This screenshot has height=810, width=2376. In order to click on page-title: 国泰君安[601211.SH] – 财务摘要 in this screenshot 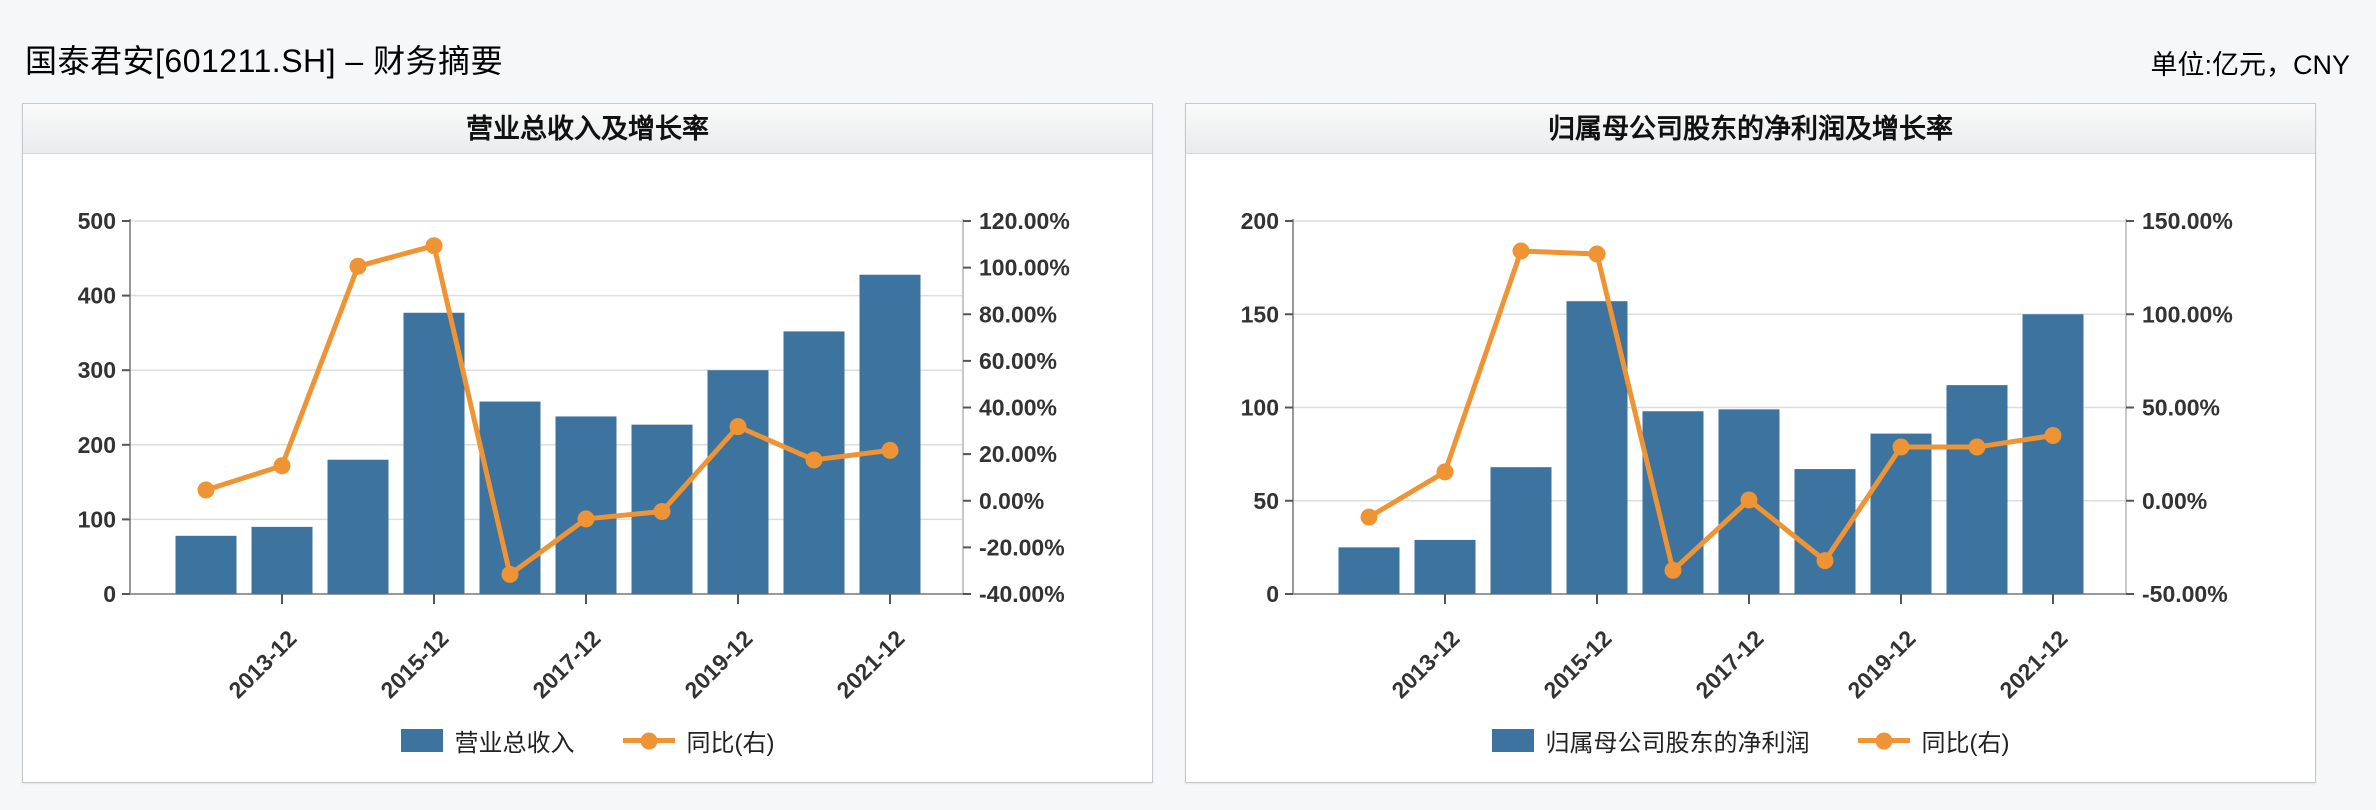, I will do `click(264, 61)`.